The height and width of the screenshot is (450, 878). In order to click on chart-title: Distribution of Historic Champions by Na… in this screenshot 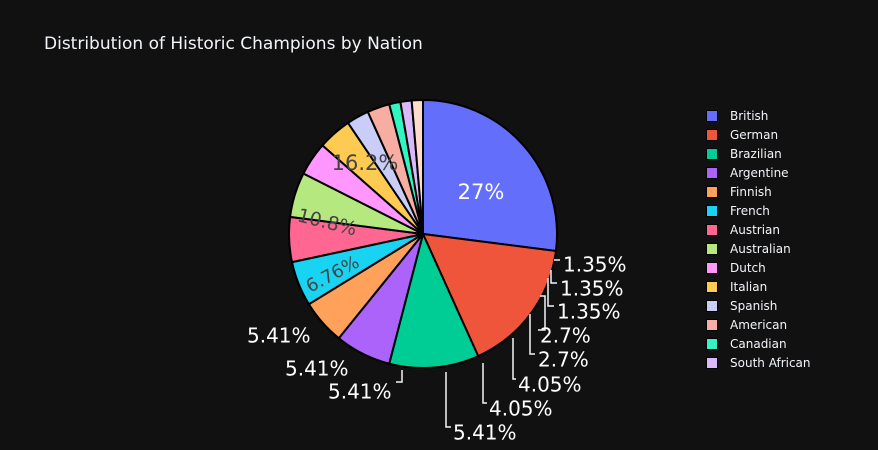, I will do `click(233, 44)`.